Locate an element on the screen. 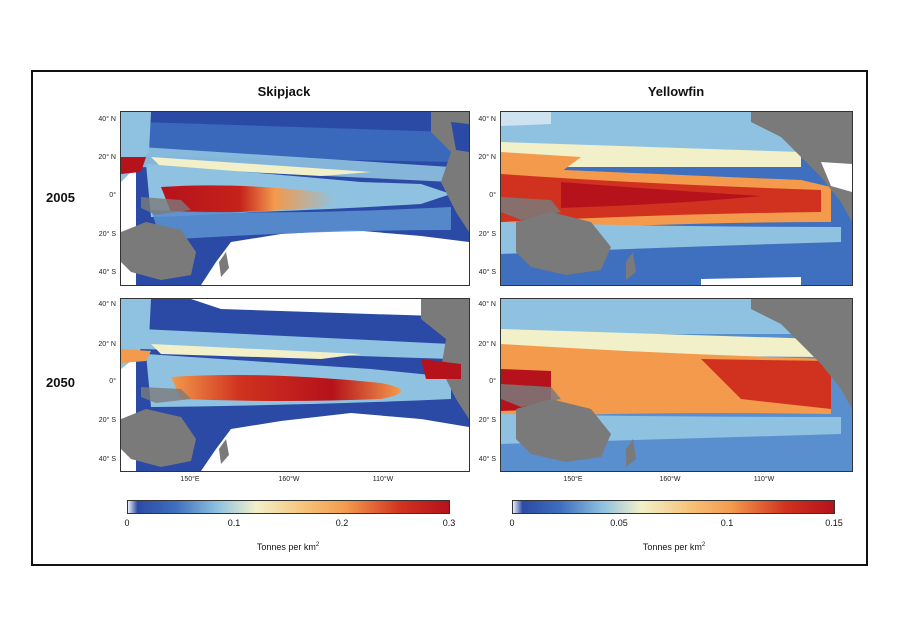 The width and height of the screenshot is (900, 636). map-skipjack-2050 is located at coordinates (295, 385).